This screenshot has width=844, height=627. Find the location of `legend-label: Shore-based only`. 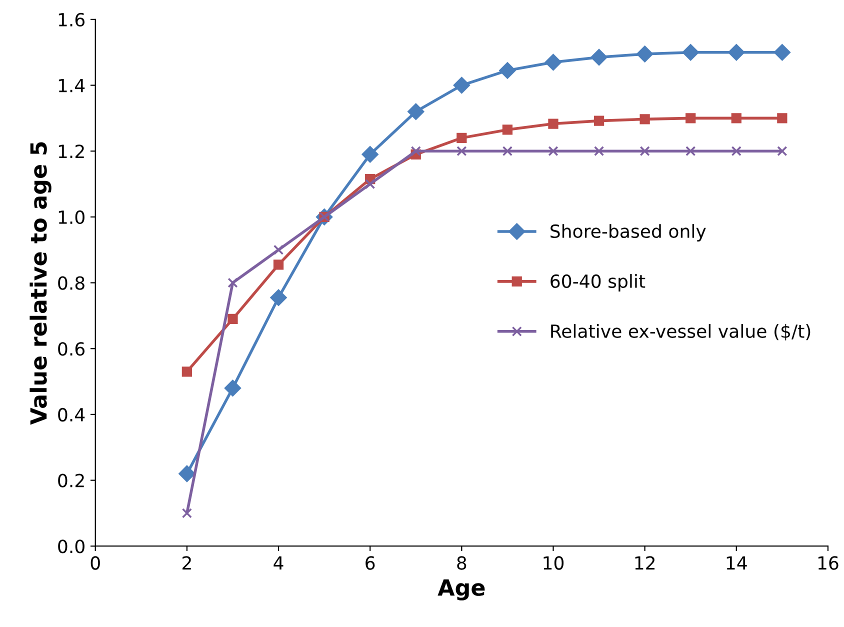

legend-label: Shore-based only is located at coordinates (628, 233).